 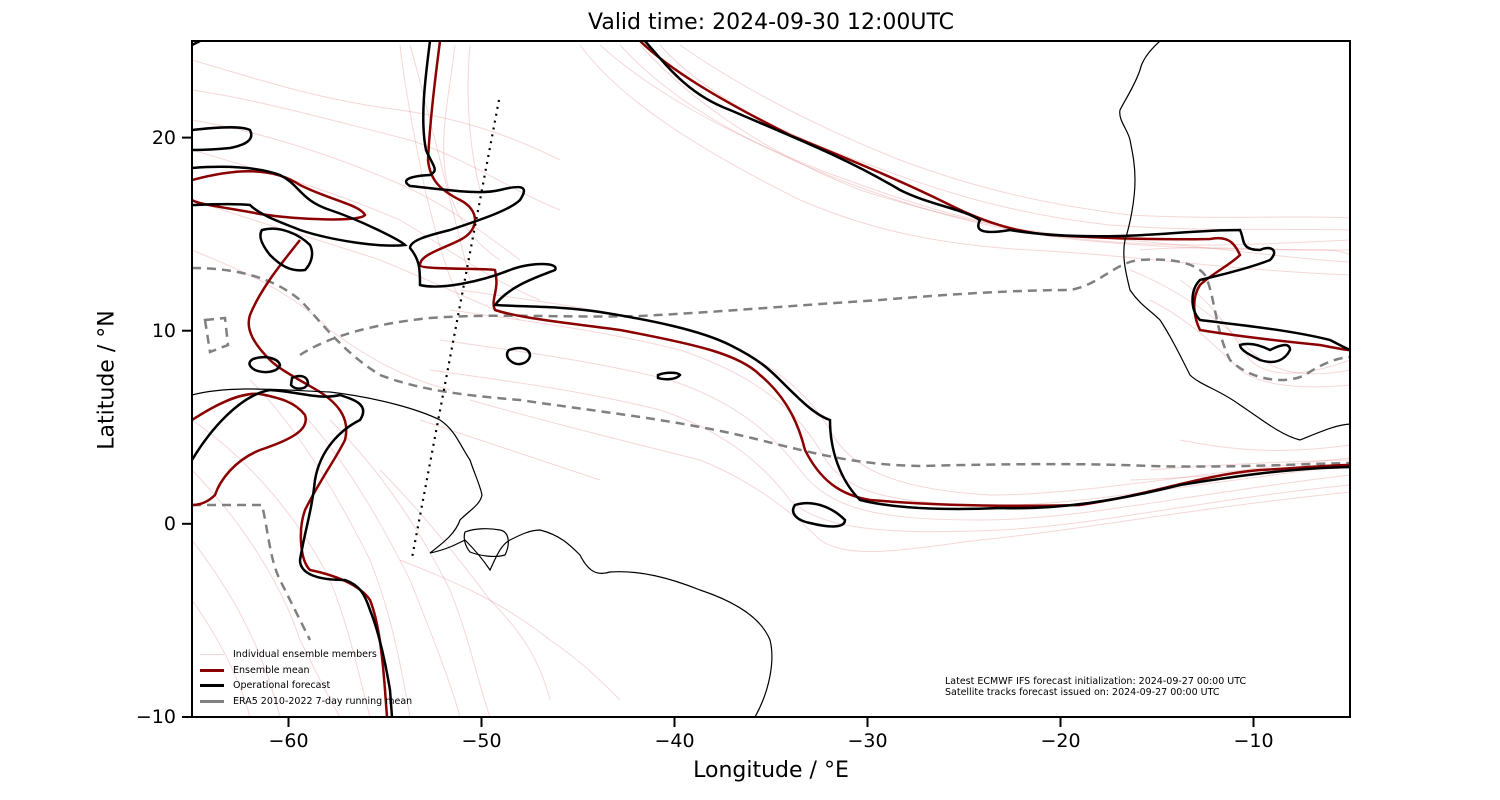 I want to click on legend-item-members: Individual ensemble members, so click(x=306, y=655).